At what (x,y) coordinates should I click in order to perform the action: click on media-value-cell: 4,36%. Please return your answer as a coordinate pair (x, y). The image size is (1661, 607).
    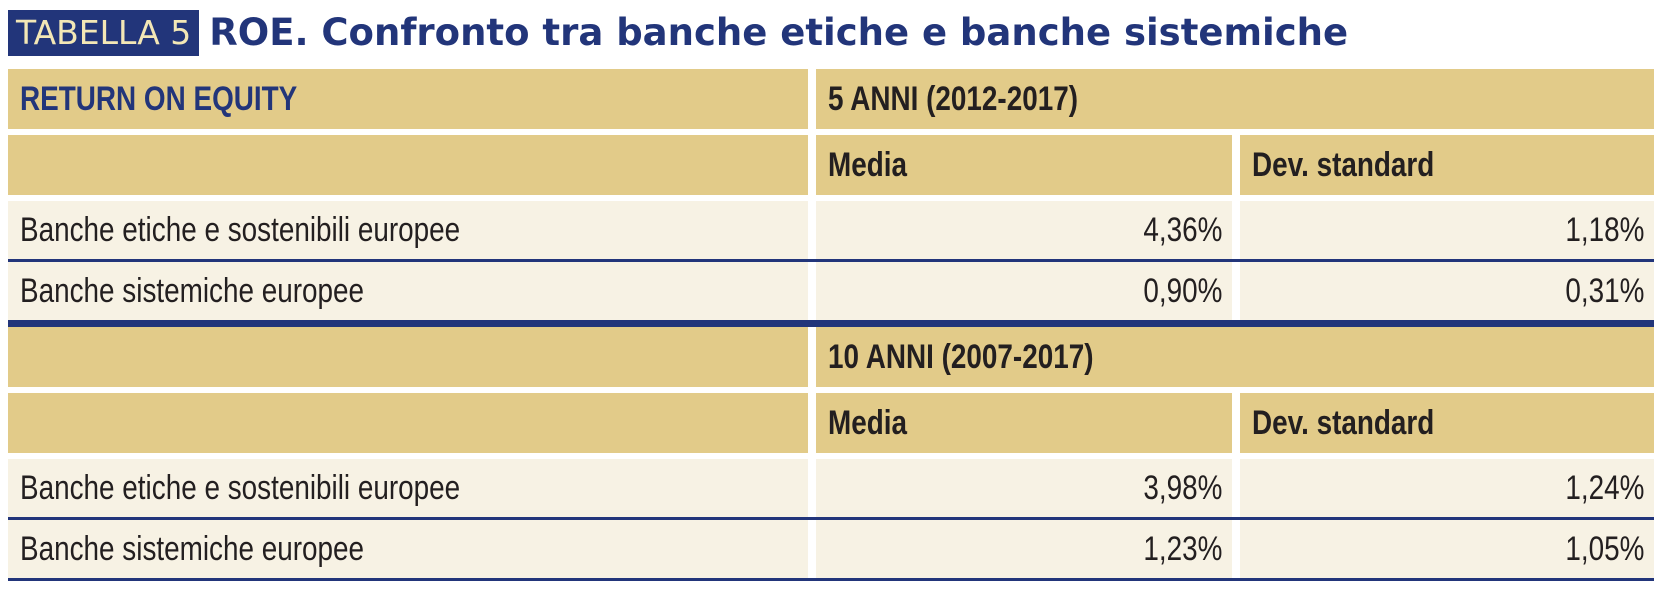
    Looking at the image, I should click on (1024, 230).